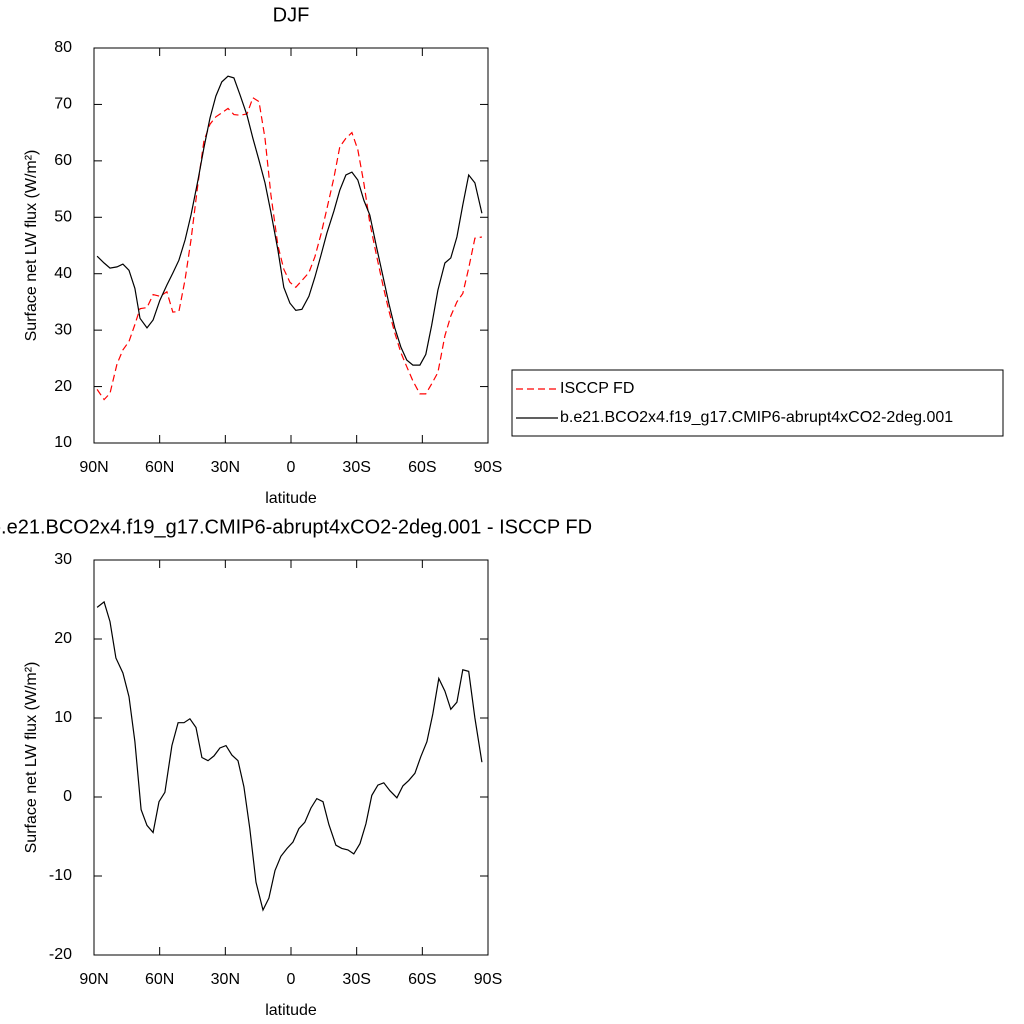 This screenshot has width=1024, height=1024. I want to click on y-tick-label: -10, so click(60, 875).